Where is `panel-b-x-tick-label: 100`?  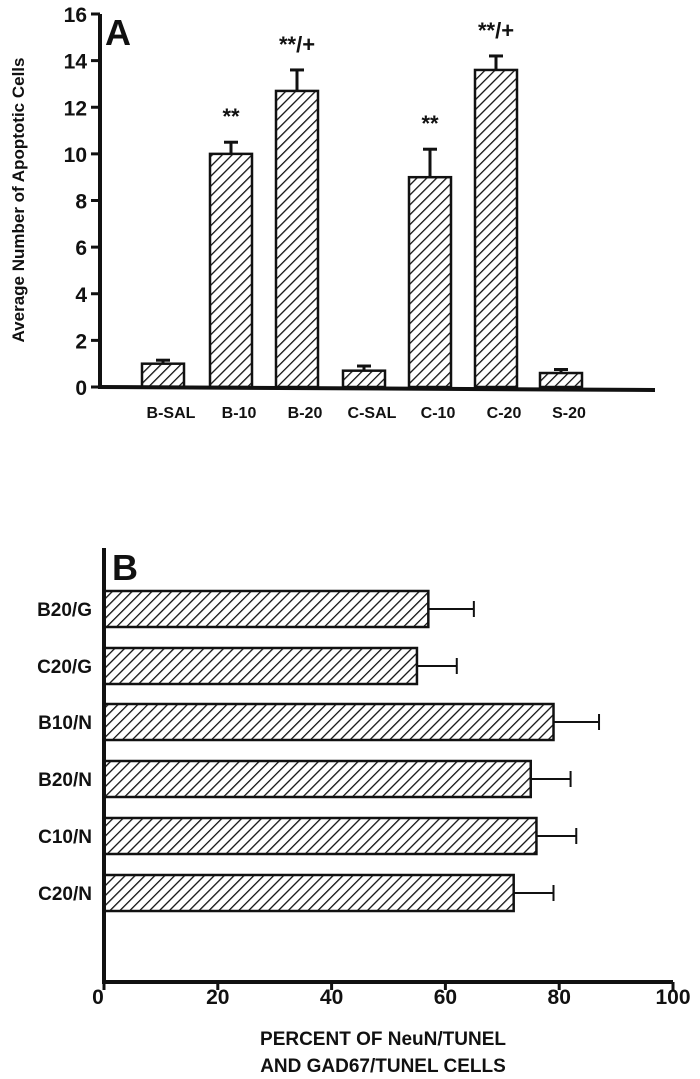
panel-b-x-tick-label: 100 is located at coordinates (672, 997).